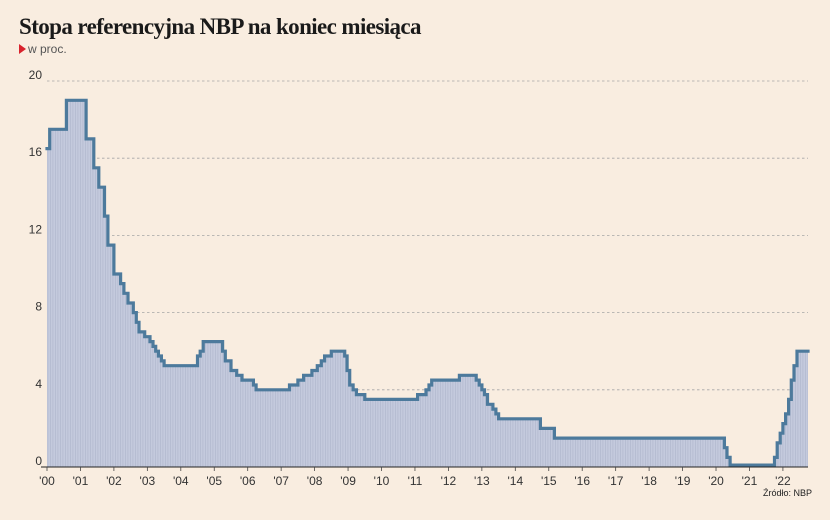 The height and width of the screenshot is (520, 830). Describe the element at coordinates (683, 481) in the screenshot. I see `x-tick-label: '19` at that location.